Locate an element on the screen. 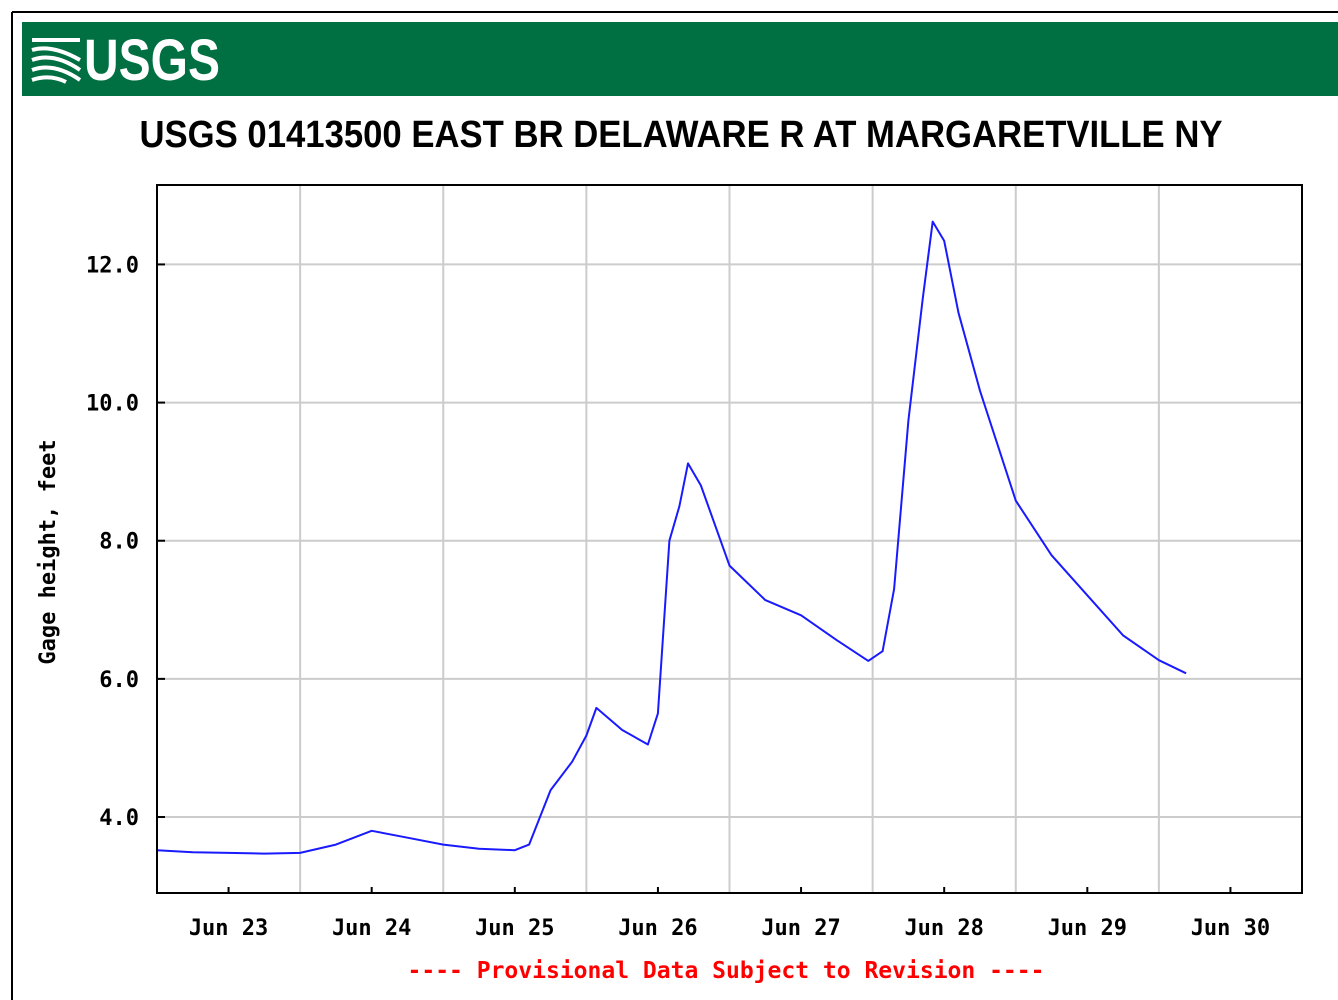 This screenshot has width=1338, height=1000. logo-icon is located at coordinates (56, 61).